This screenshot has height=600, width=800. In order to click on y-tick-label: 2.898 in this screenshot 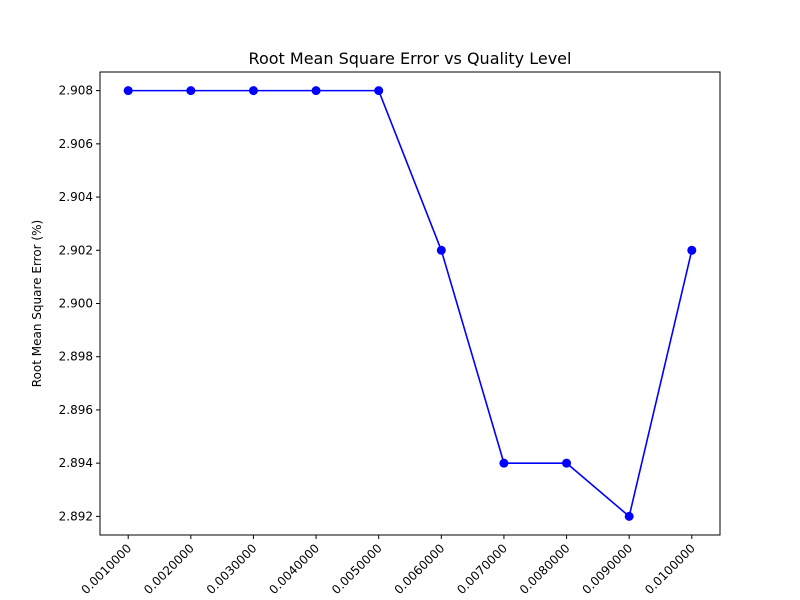, I will do `click(76, 357)`.